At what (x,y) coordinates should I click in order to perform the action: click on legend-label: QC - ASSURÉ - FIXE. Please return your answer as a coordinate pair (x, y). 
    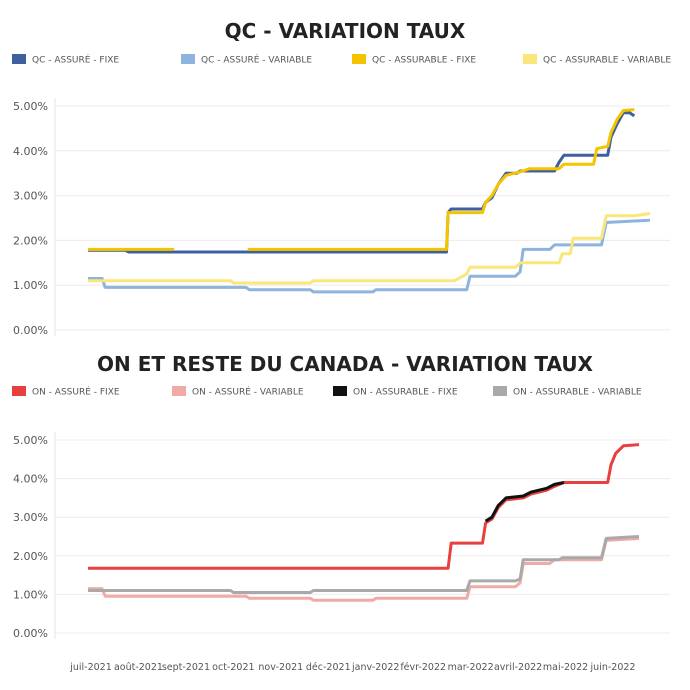
    Looking at the image, I should click on (75, 60).